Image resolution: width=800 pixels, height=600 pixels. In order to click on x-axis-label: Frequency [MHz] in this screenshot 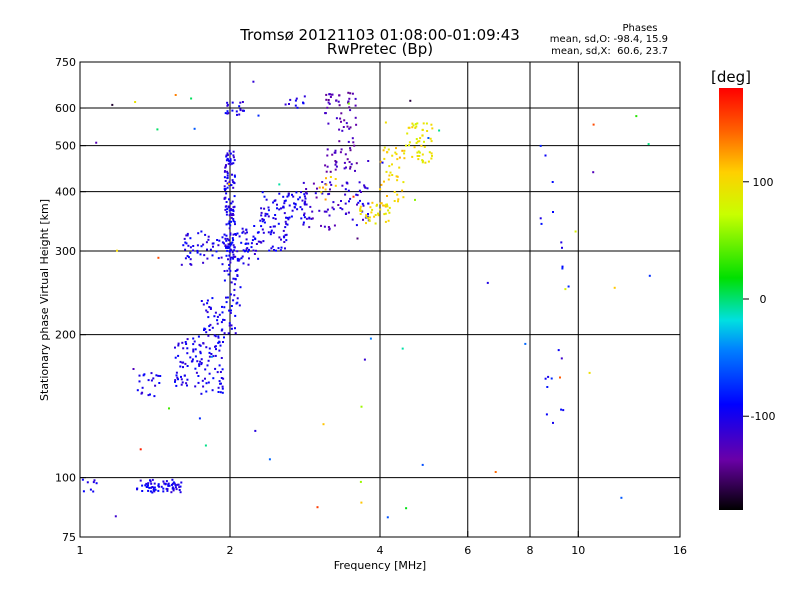, I will do `click(380, 565)`.